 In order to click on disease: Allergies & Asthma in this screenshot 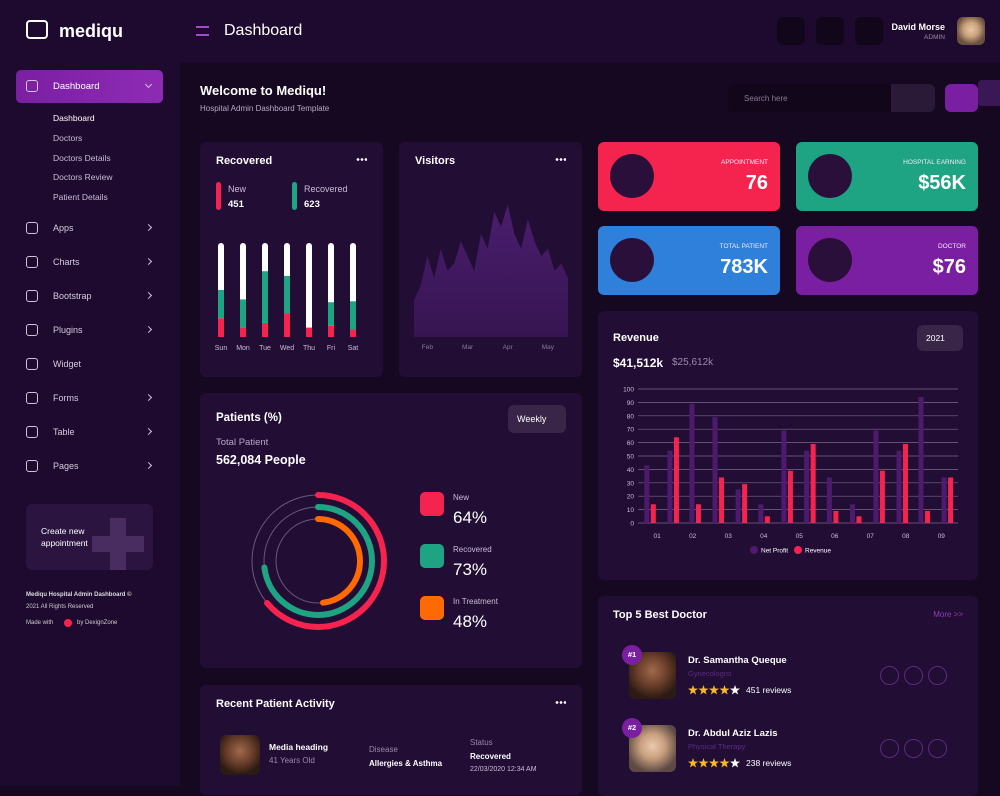, I will do `click(406, 763)`.